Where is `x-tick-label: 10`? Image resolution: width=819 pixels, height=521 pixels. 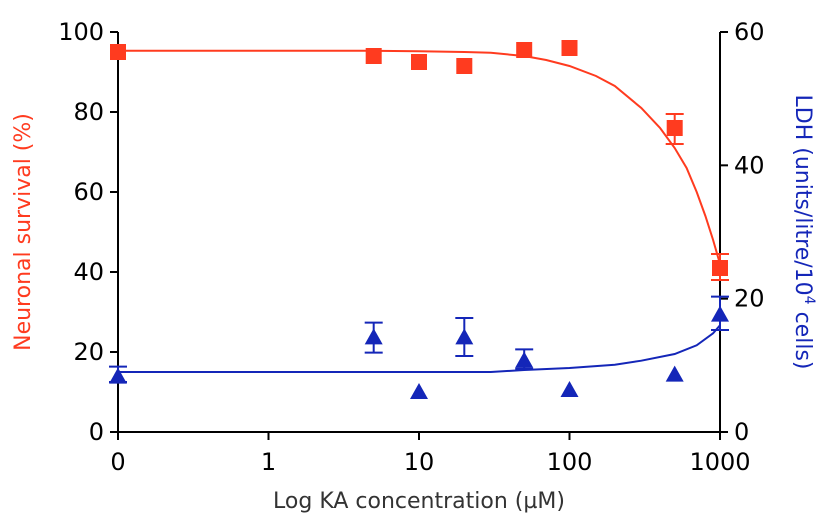
x-tick-label: 10 is located at coordinates (419, 462).